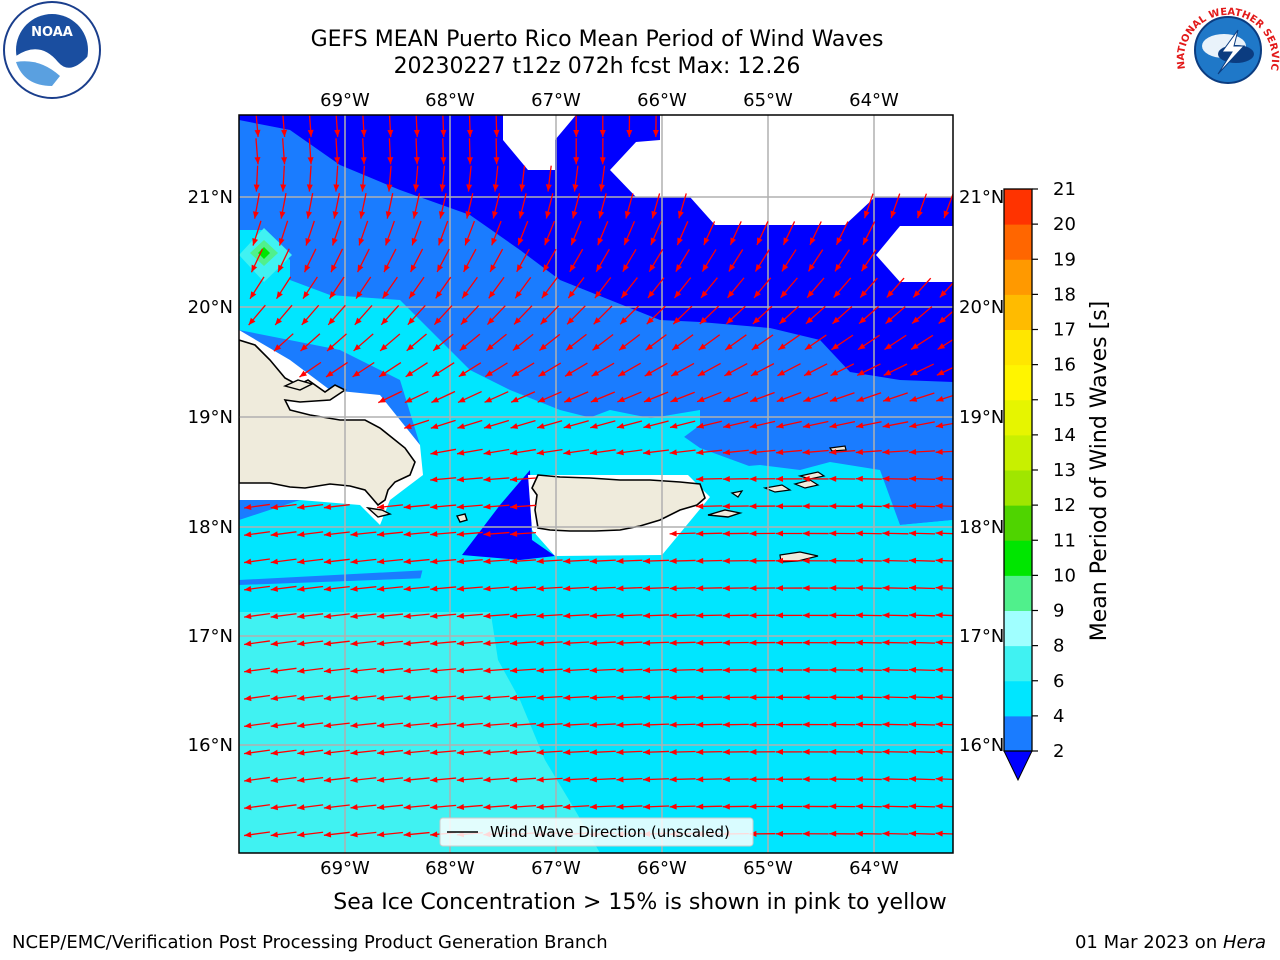 This screenshot has width=1280, height=960. I want to click on lat-tick-label: 19°N, so click(210, 417).